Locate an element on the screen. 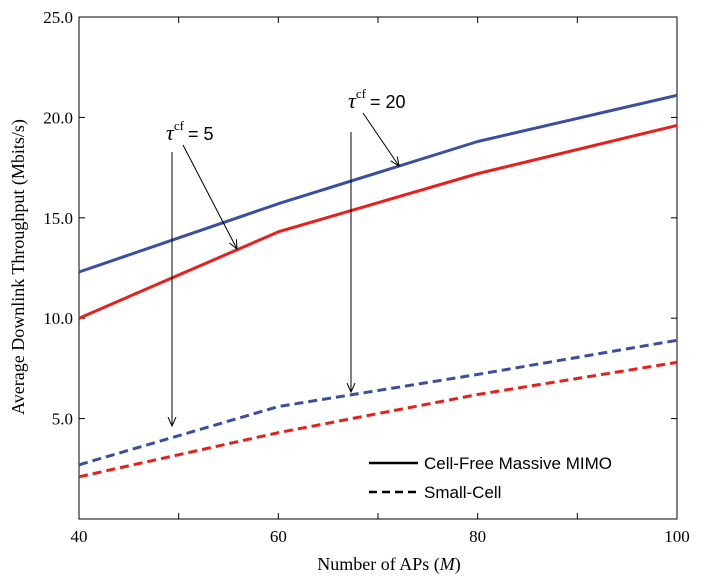 This screenshot has width=705, height=579. y-tick-label: 20.0 is located at coordinates (58, 117).